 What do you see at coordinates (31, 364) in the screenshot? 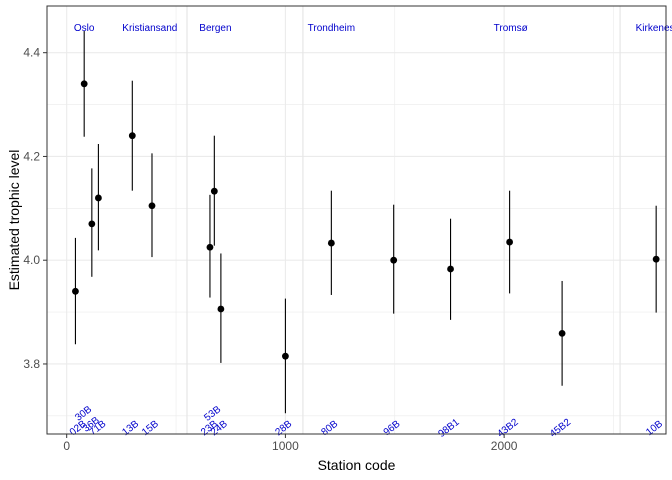
I see `y-tick-label: 3.8` at bounding box center [31, 364].